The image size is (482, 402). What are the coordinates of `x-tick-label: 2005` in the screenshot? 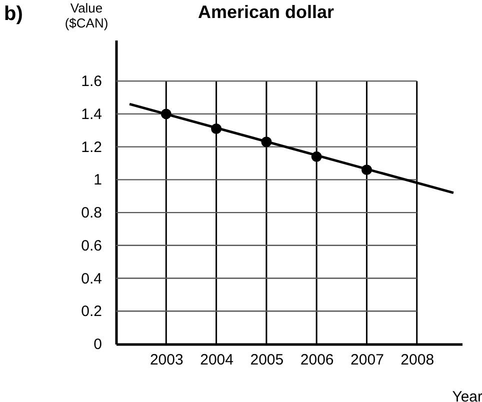 It's located at (267, 360).